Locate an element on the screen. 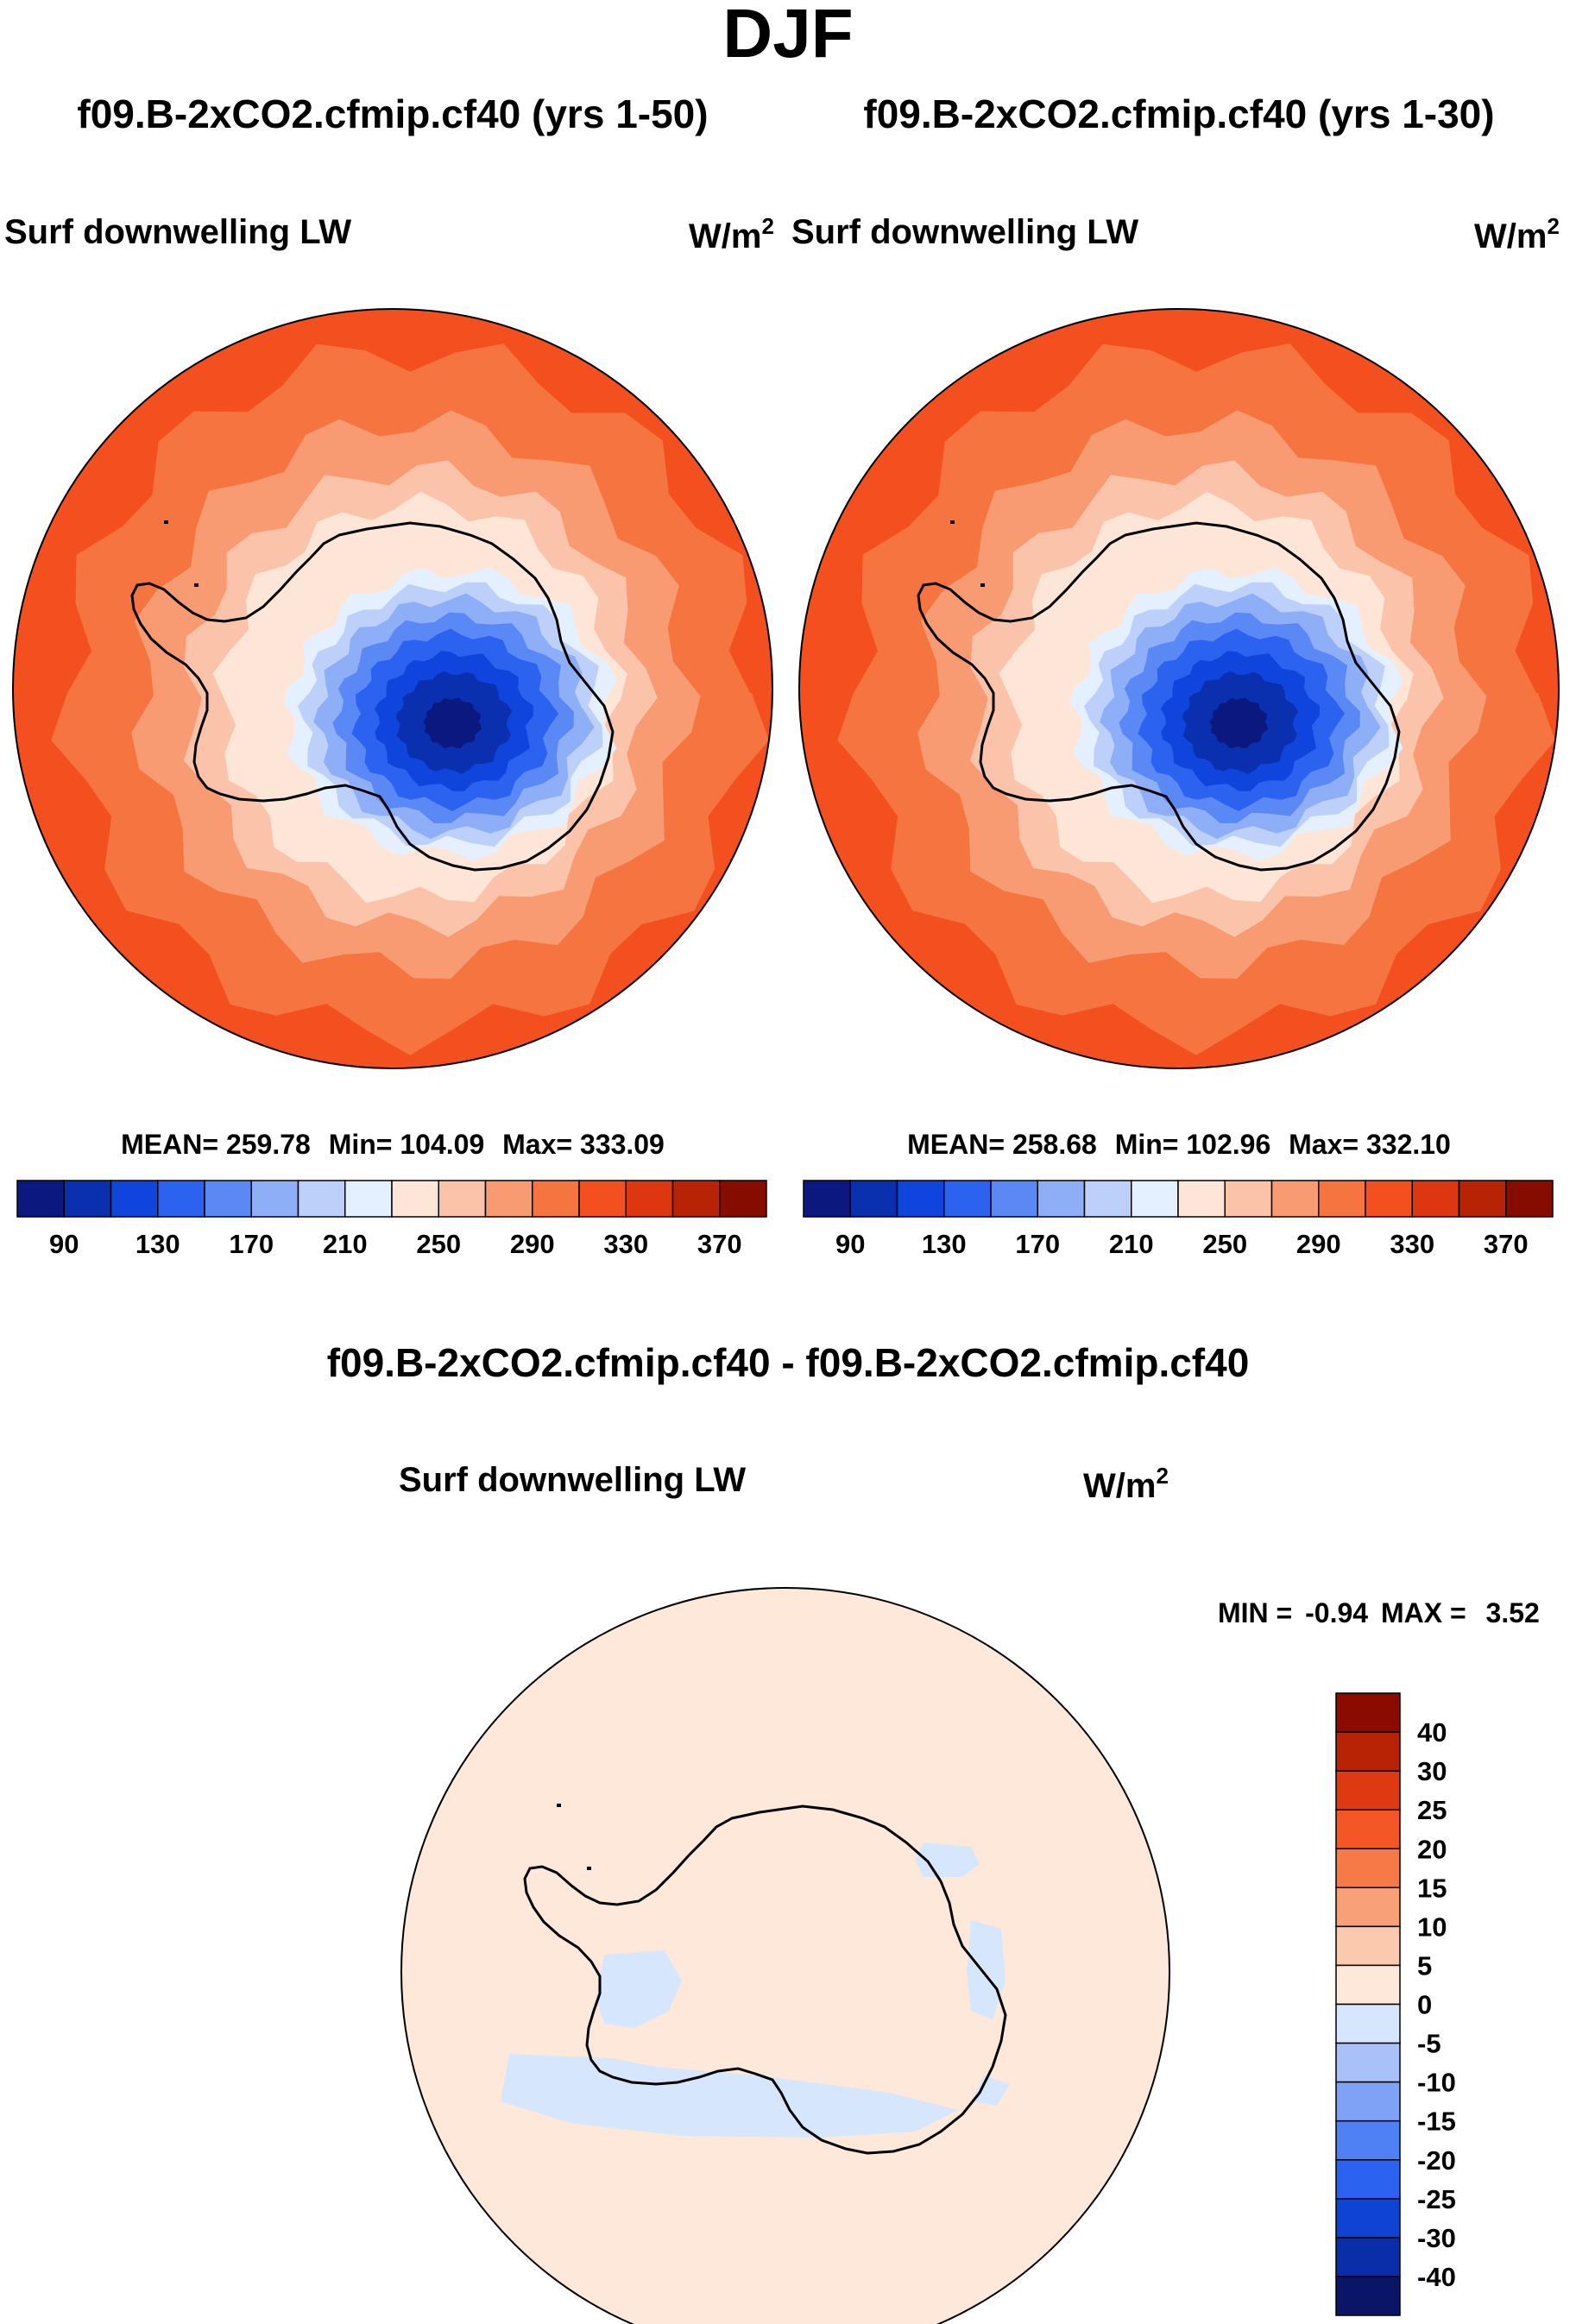  panel-3-coastline is located at coordinates (765, 1980).